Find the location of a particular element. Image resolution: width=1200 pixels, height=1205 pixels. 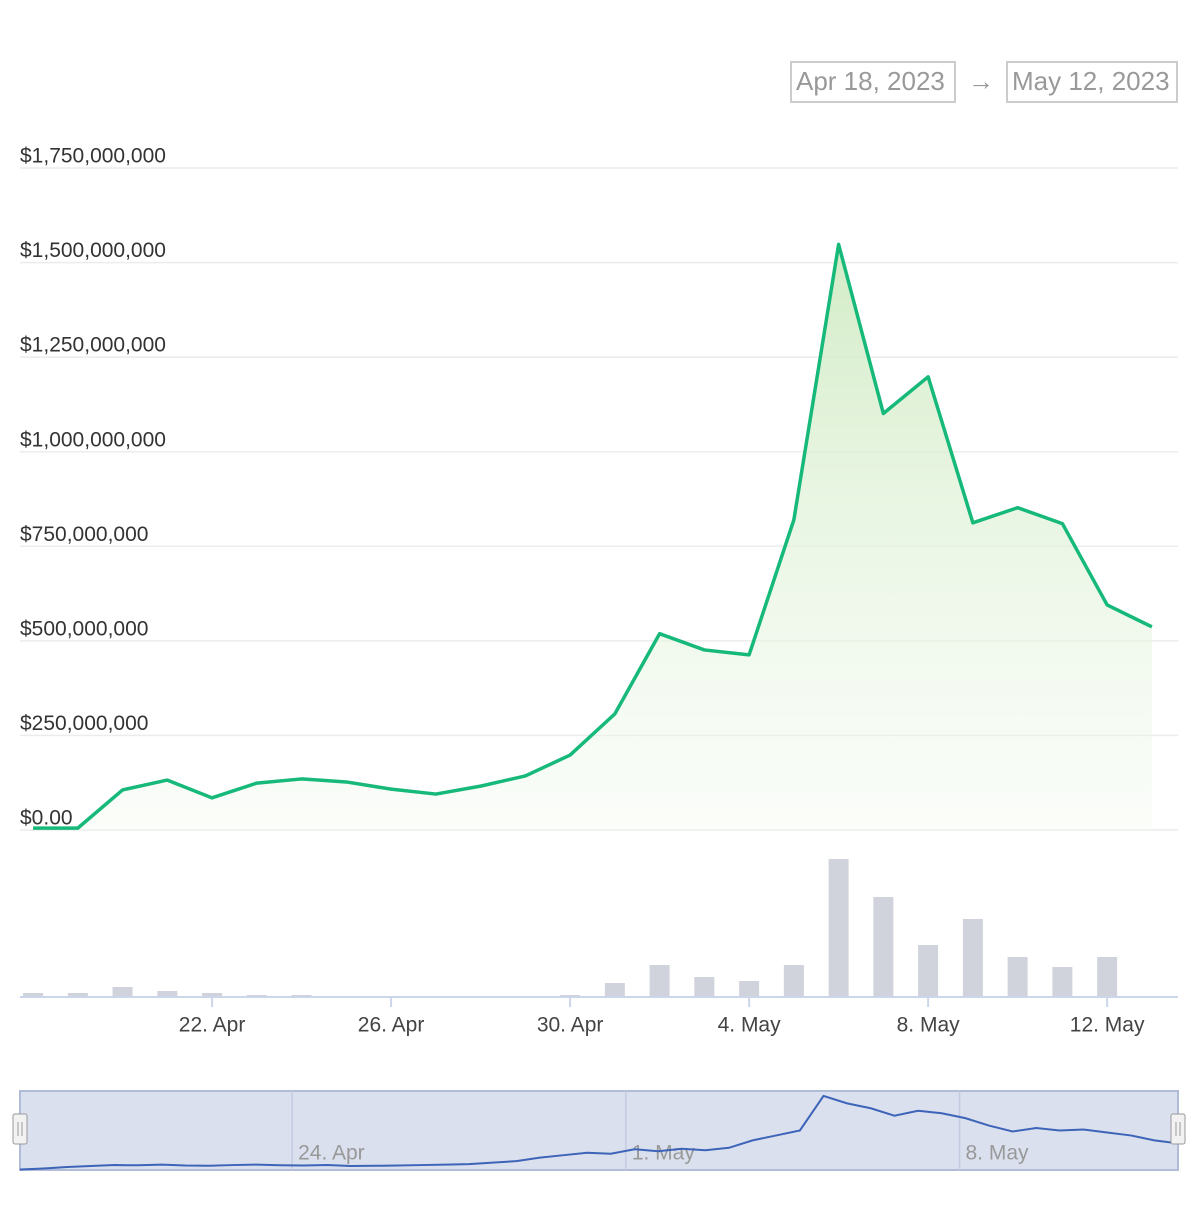

y-tick-label: $500,000,000 is located at coordinates (84, 628).